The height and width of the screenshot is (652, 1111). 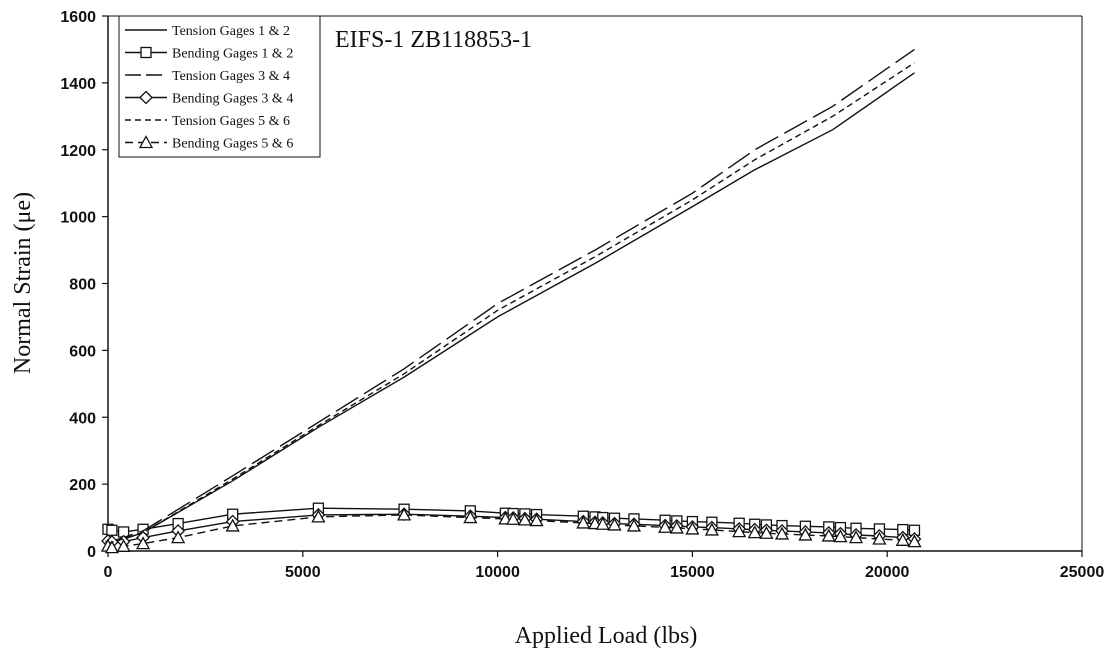 What do you see at coordinates (91, 552) in the screenshot?
I see `y-tick-label: 0` at bounding box center [91, 552].